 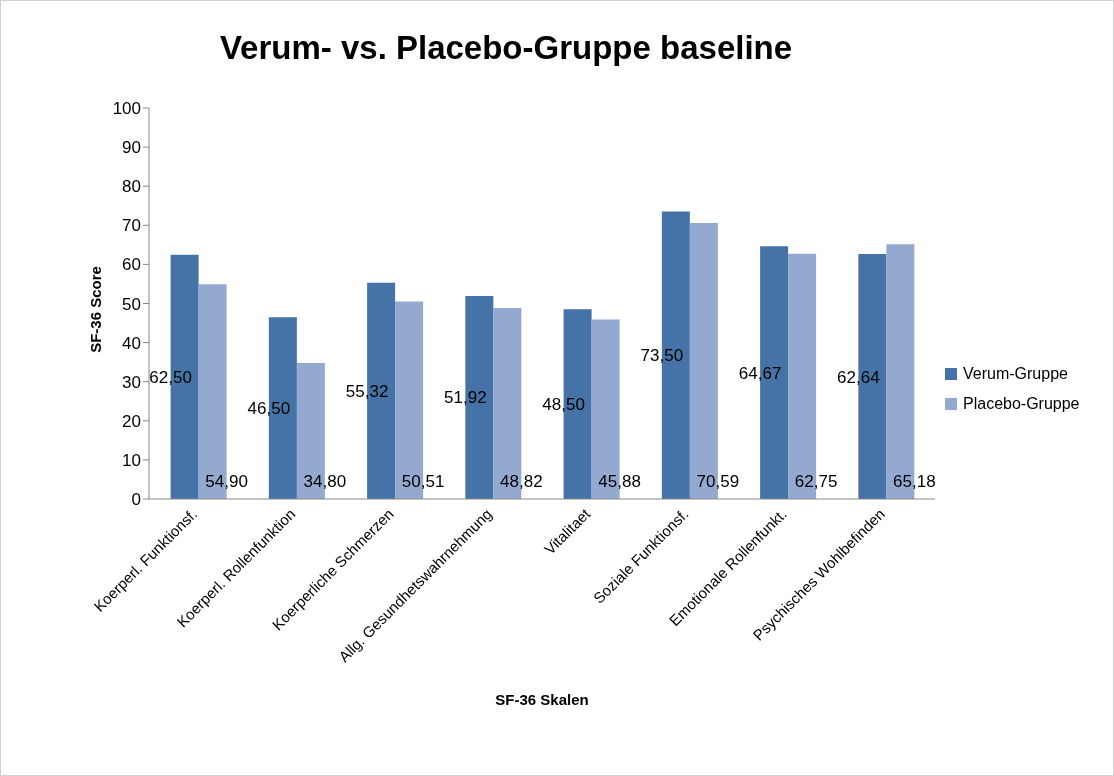 What do you see at coordinates (1015, 374) in the screenshot?
I see `legend-label: Verum-Gruppe` at bounding box center [1015, 374].